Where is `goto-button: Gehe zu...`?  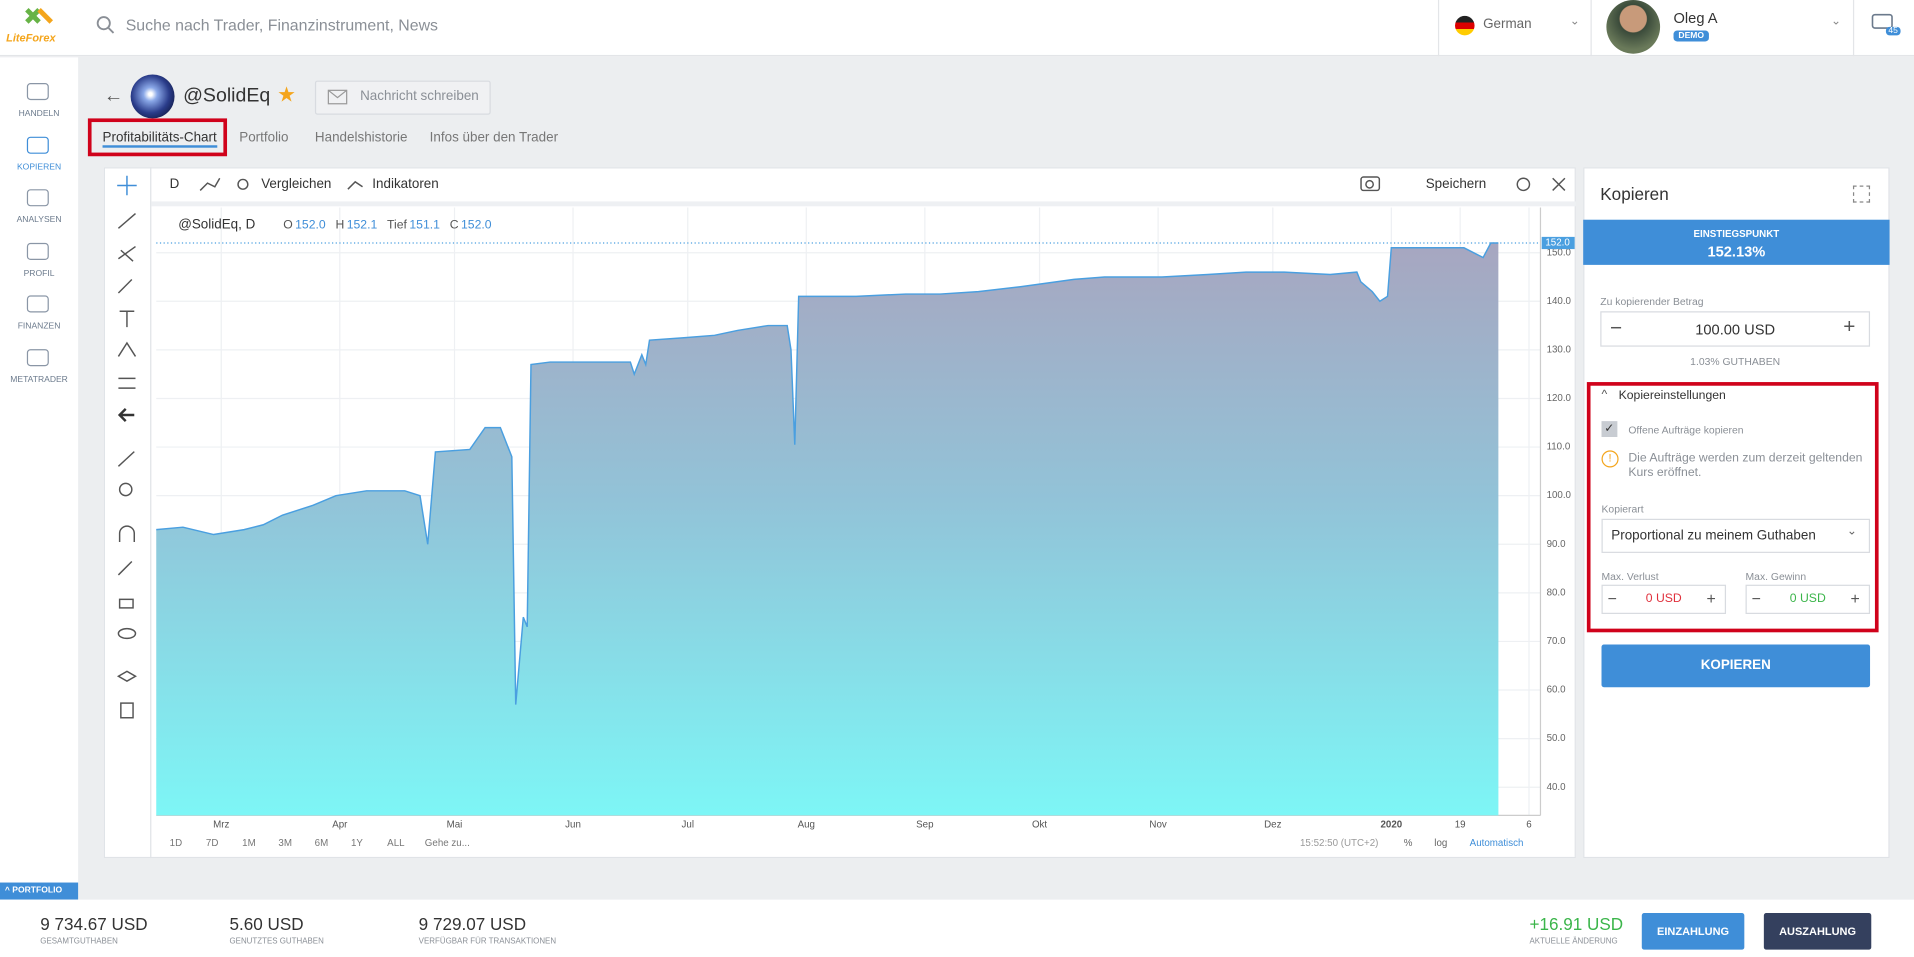
goto-button: Gehe zu... is located at coordinates (447, 843).